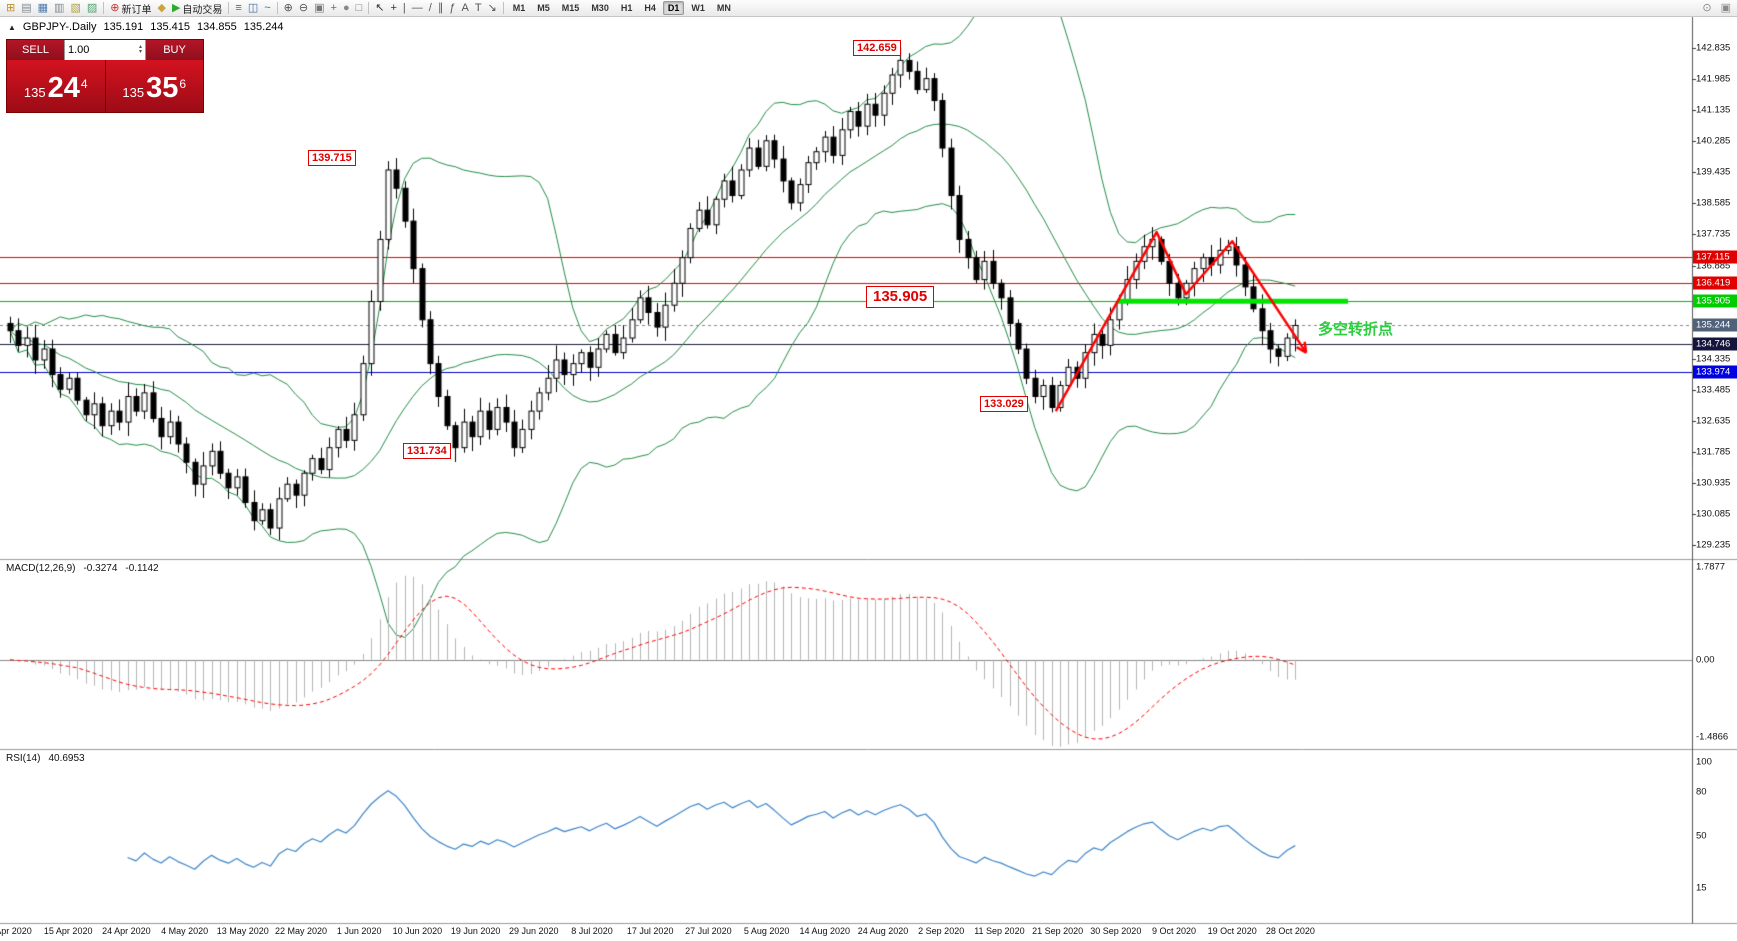 The width and height of the screenshot is (1737, 941). What do you see at coordinates (75, 8) in the screenshot?
I see `navigator: ▧` at bounding box center [75, 8].